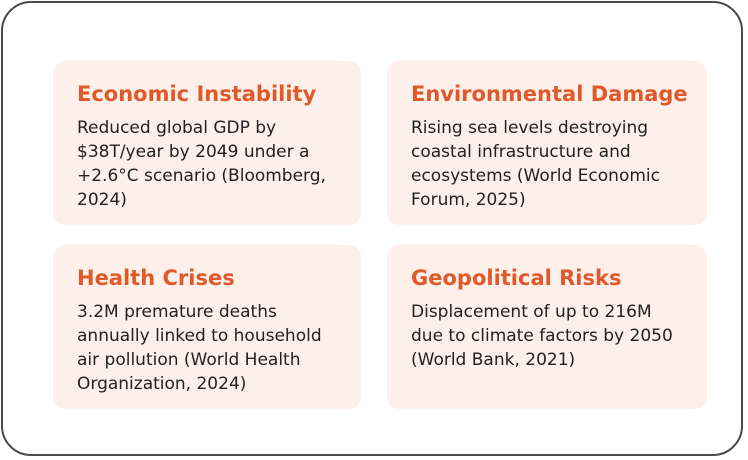  What do you see at coordinates (549, 94) in the screenshot?
I see `card-title: Environmental Damage` at bounding box center [549, 94].